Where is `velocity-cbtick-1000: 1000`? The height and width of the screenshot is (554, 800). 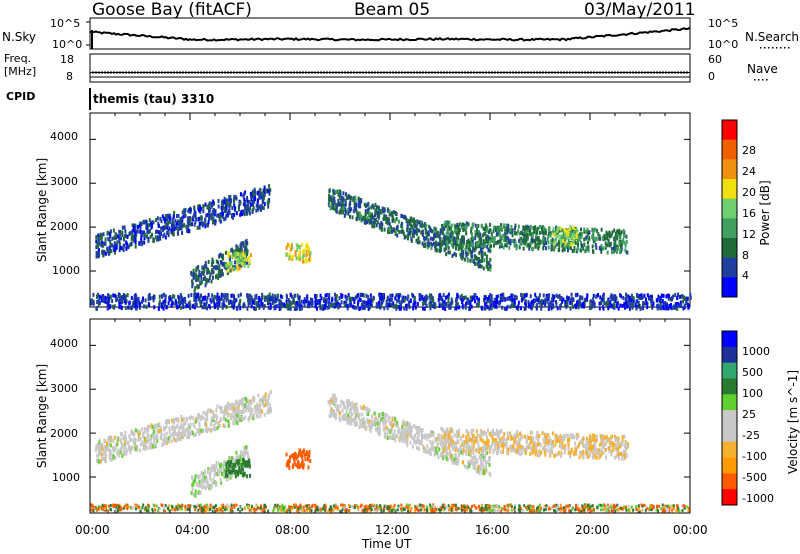 velocity-cbtick-1000: 1000 is located at coordinates (756, 351).